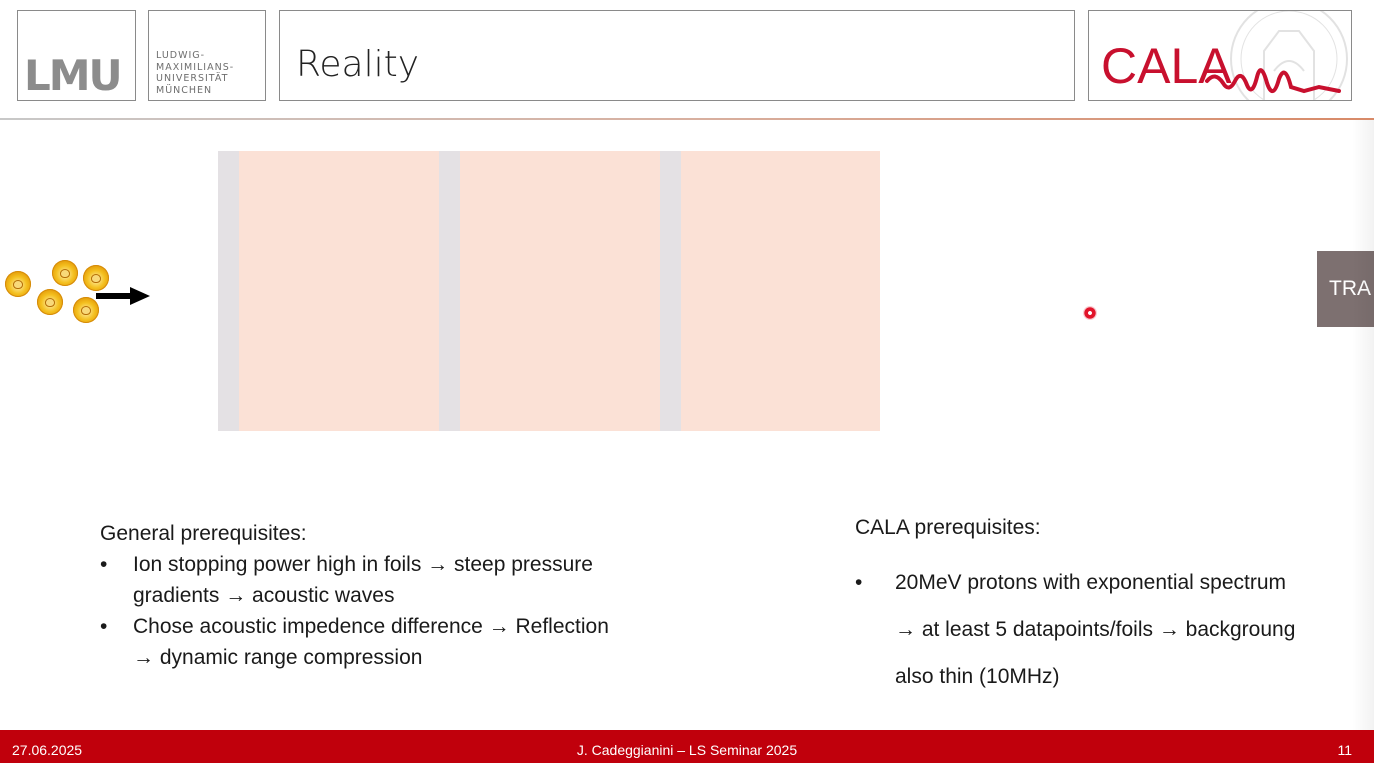 The height and width of the screenshot is (763, 1374). What do you see at coordinates (264, 595) in the screenshot?
I see `bullet-line: gradients → acoustic waves` at bounding box center [264, 595].